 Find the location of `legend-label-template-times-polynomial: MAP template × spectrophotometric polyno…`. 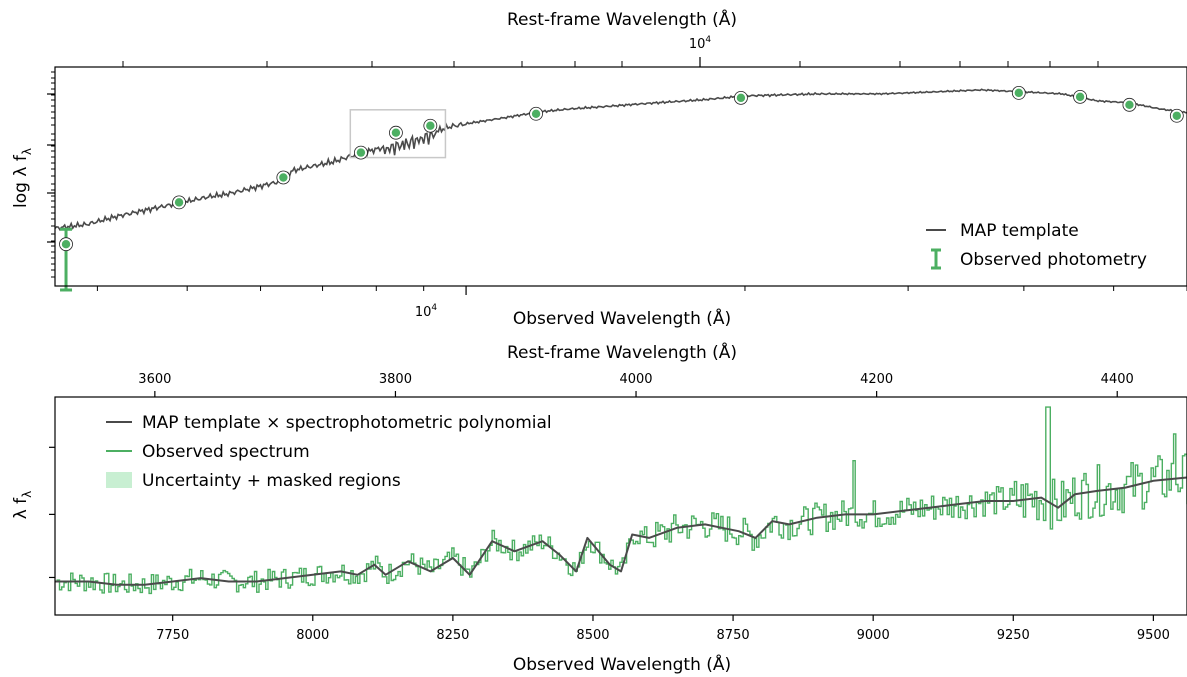

legend-label-template-times-polynomial: MAP template × spectrophotometric polyno… is located at coordinates (347, 423).